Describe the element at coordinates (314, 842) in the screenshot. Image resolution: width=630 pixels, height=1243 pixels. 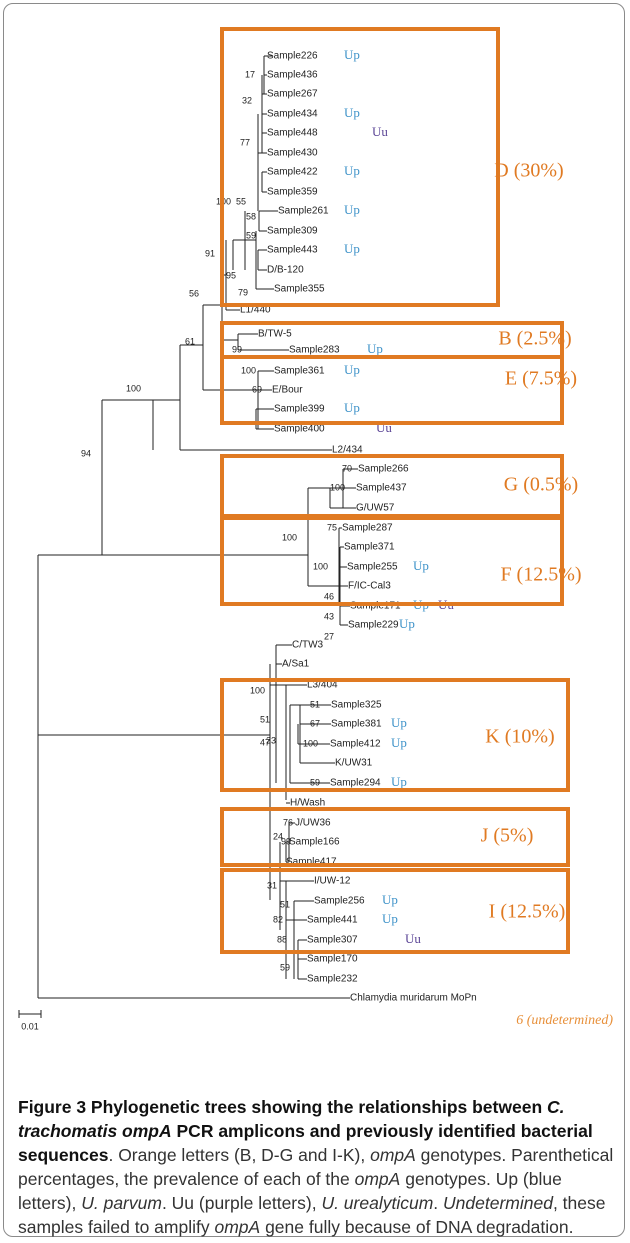
I see `taxon-label: Sample166` at that location.